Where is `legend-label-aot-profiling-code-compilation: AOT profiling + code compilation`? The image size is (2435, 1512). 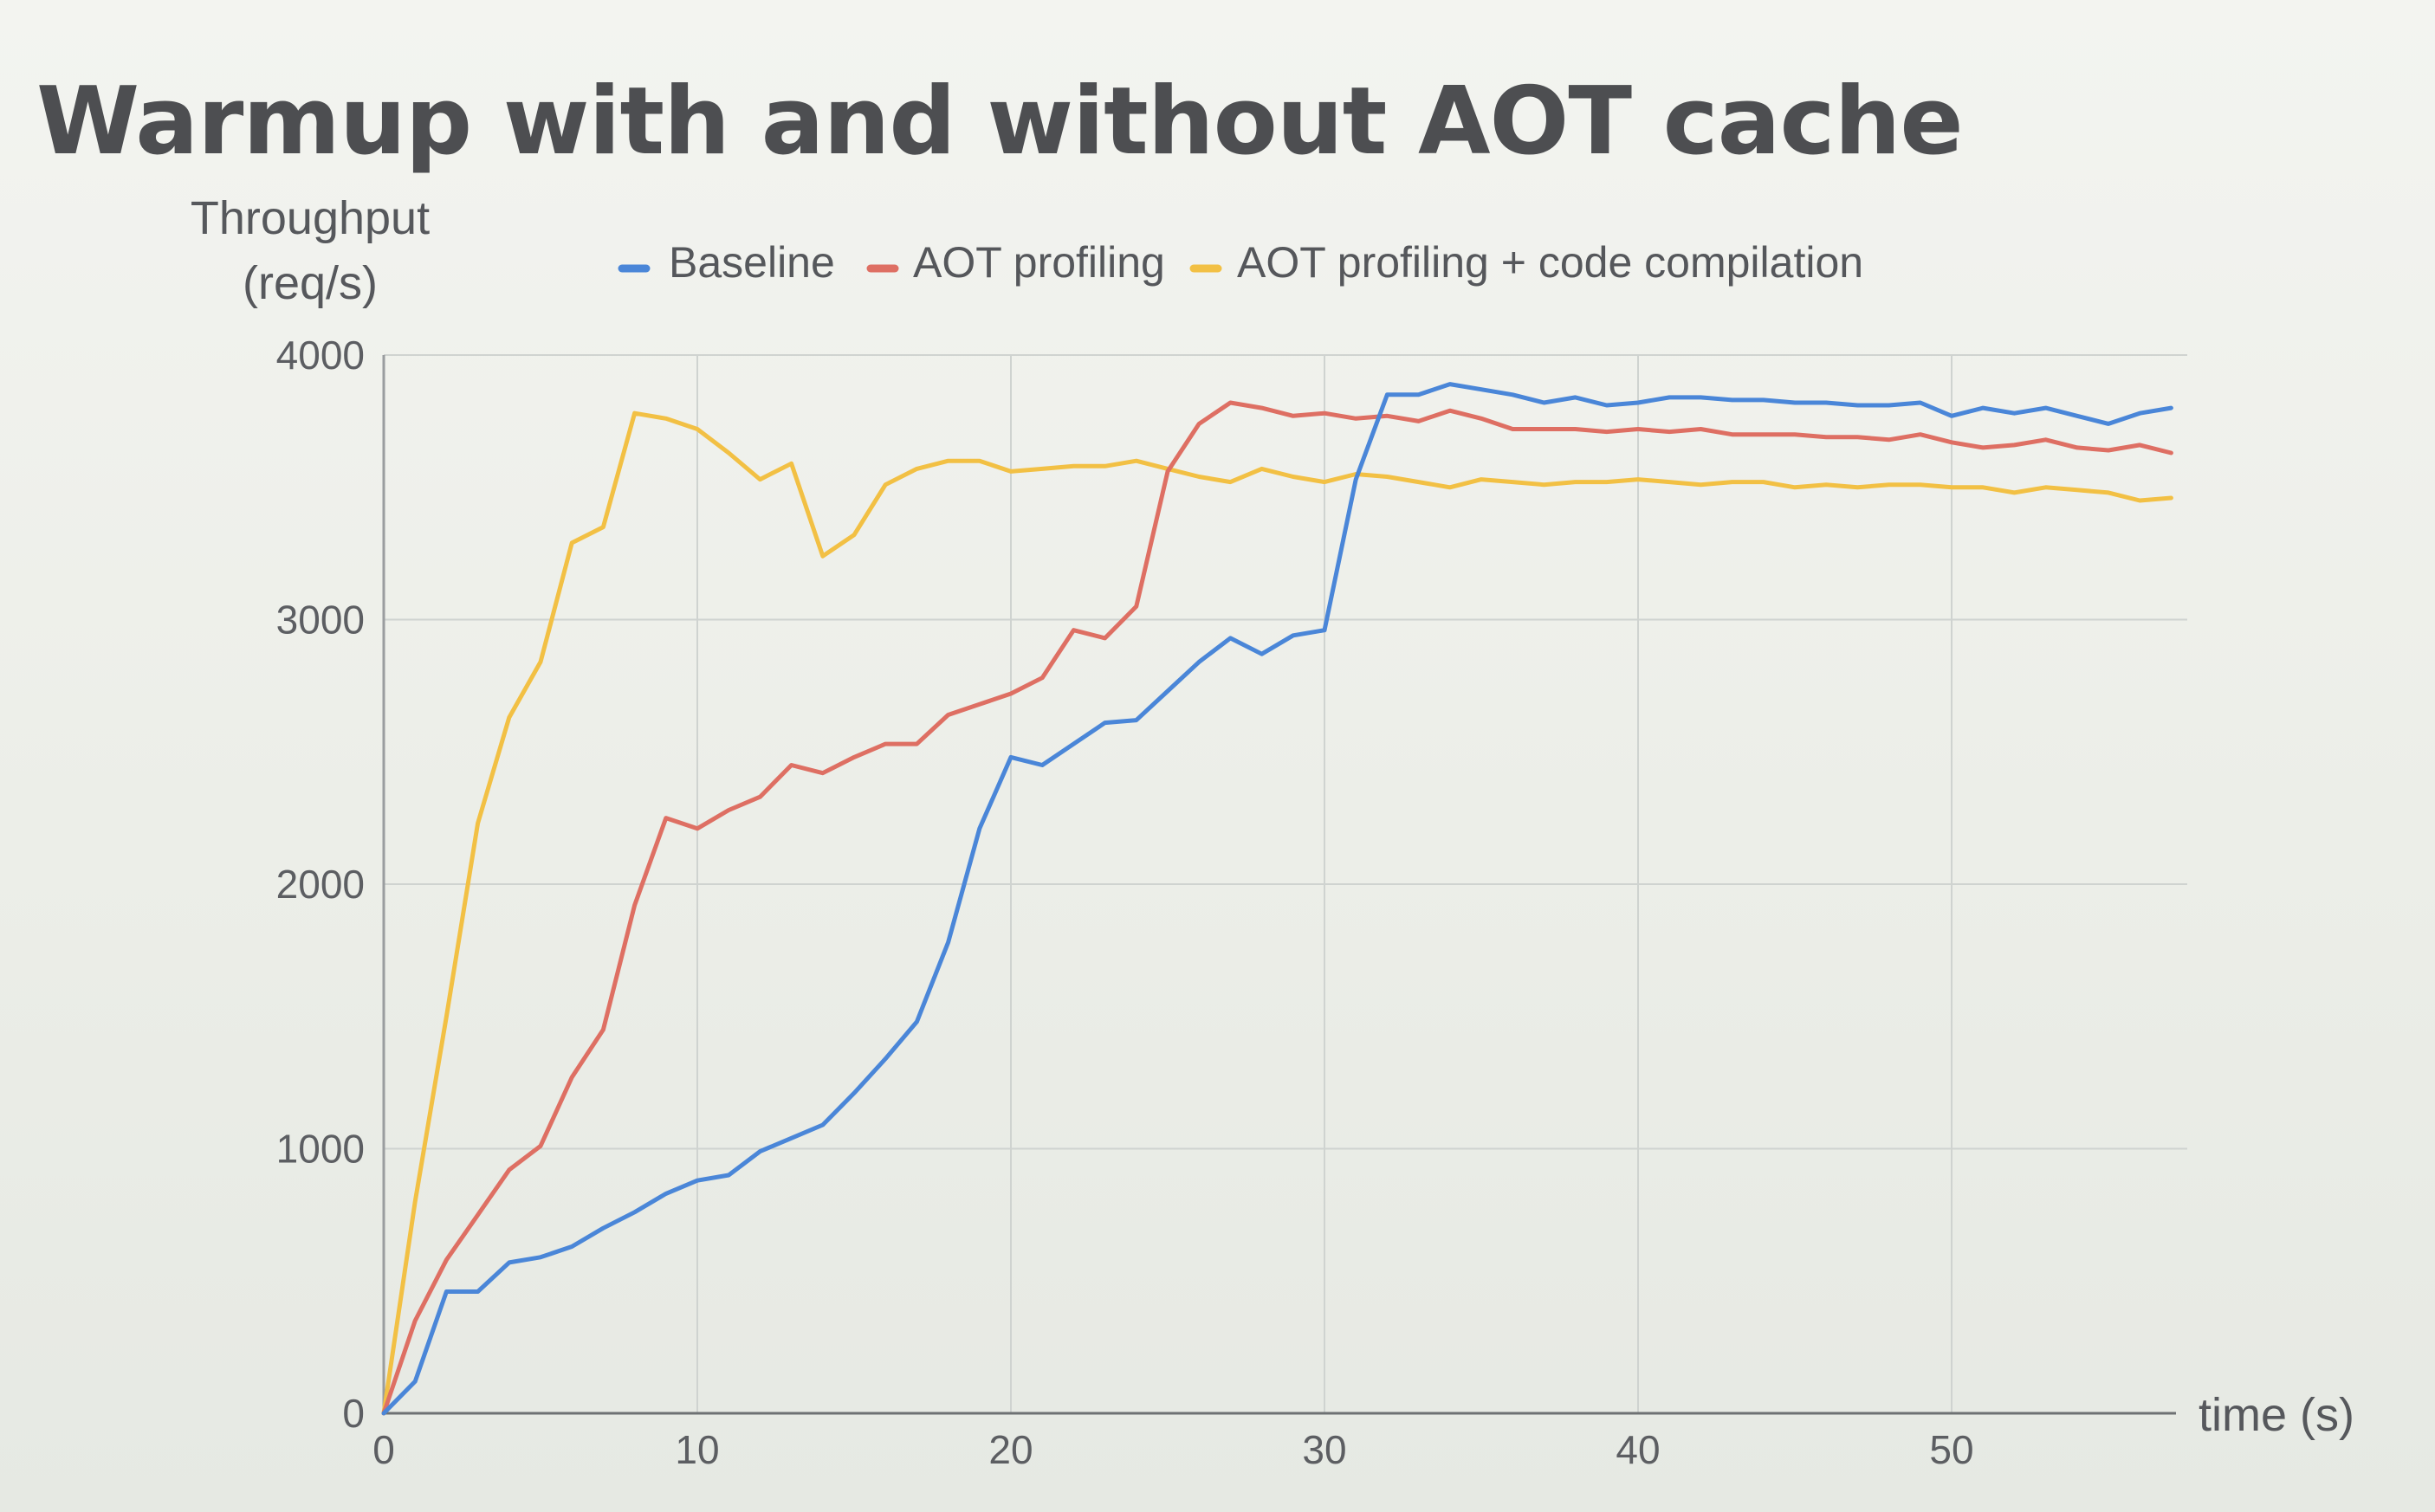
legend-label-aot-profiling-code-compilation: AOT profiling + code compilation is located at coordinates (1550, 262).